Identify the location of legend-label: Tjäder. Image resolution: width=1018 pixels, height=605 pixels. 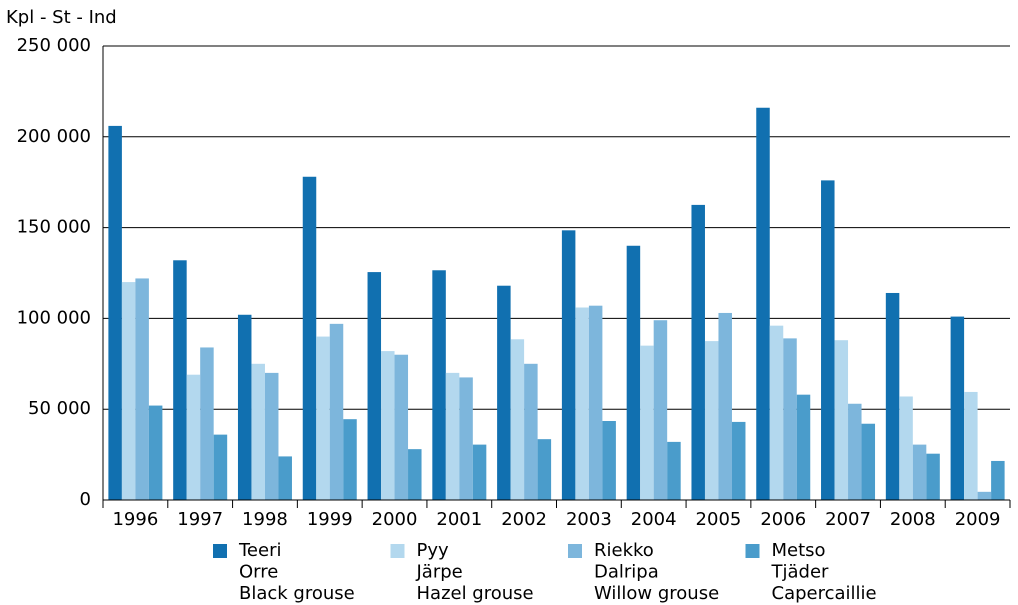
(800, 572).